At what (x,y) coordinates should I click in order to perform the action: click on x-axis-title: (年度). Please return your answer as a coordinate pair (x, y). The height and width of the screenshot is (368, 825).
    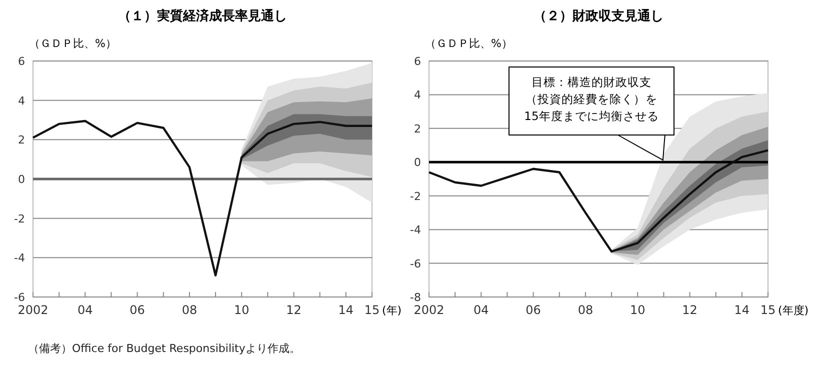
    Looking at the image, I should click on (793, 310).